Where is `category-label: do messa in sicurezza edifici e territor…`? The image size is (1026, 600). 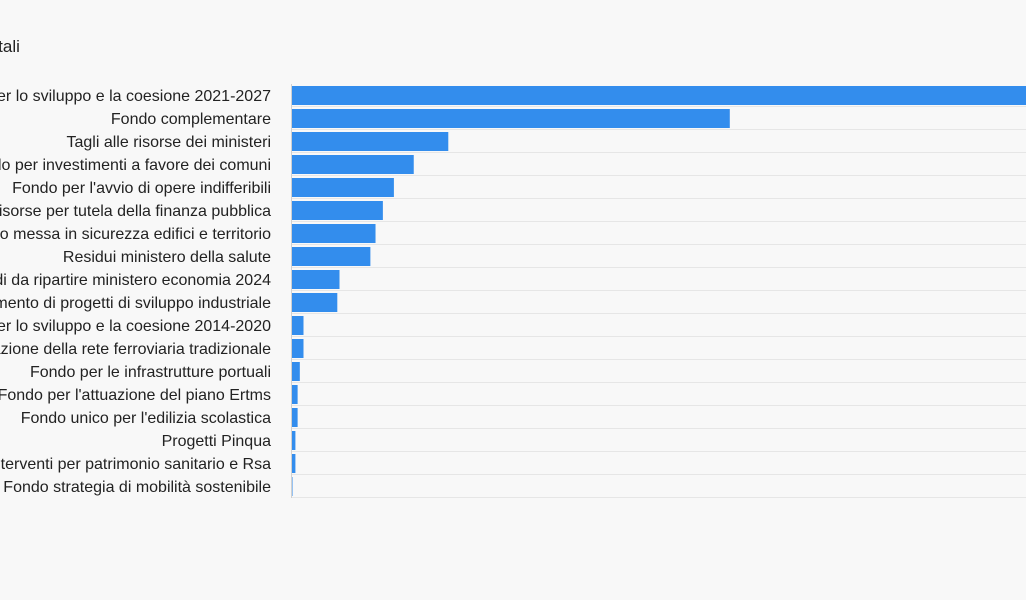 category-label: do messa in sicurezza edifici e territor… is located at coordinates (135, 234).